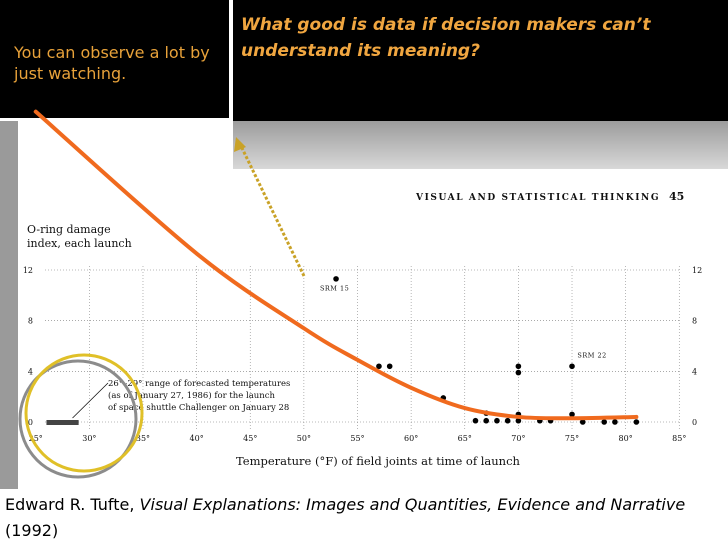  I want to click on data-points, so click(486, 350).